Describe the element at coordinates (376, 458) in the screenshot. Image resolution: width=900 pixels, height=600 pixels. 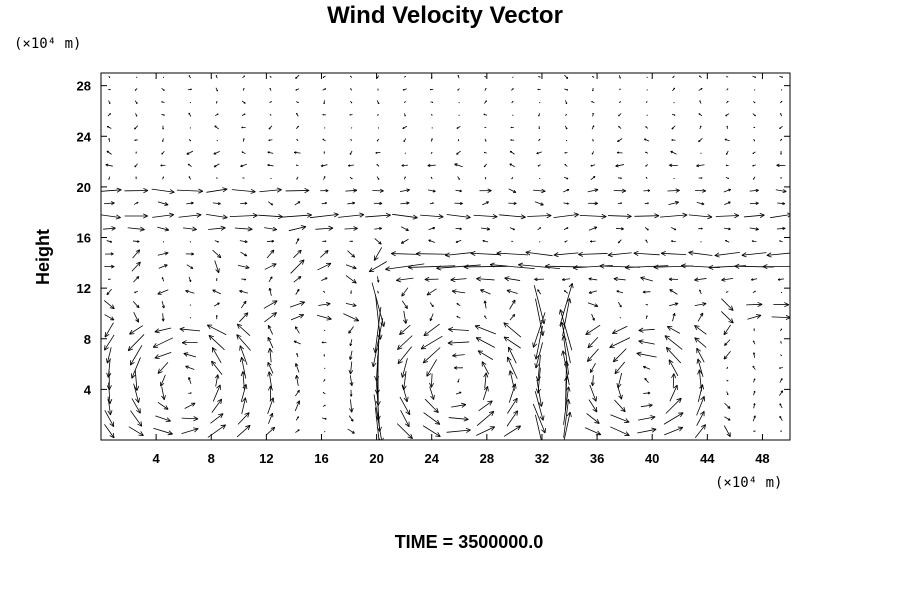
I see `x-tick-label: 20` at that location.